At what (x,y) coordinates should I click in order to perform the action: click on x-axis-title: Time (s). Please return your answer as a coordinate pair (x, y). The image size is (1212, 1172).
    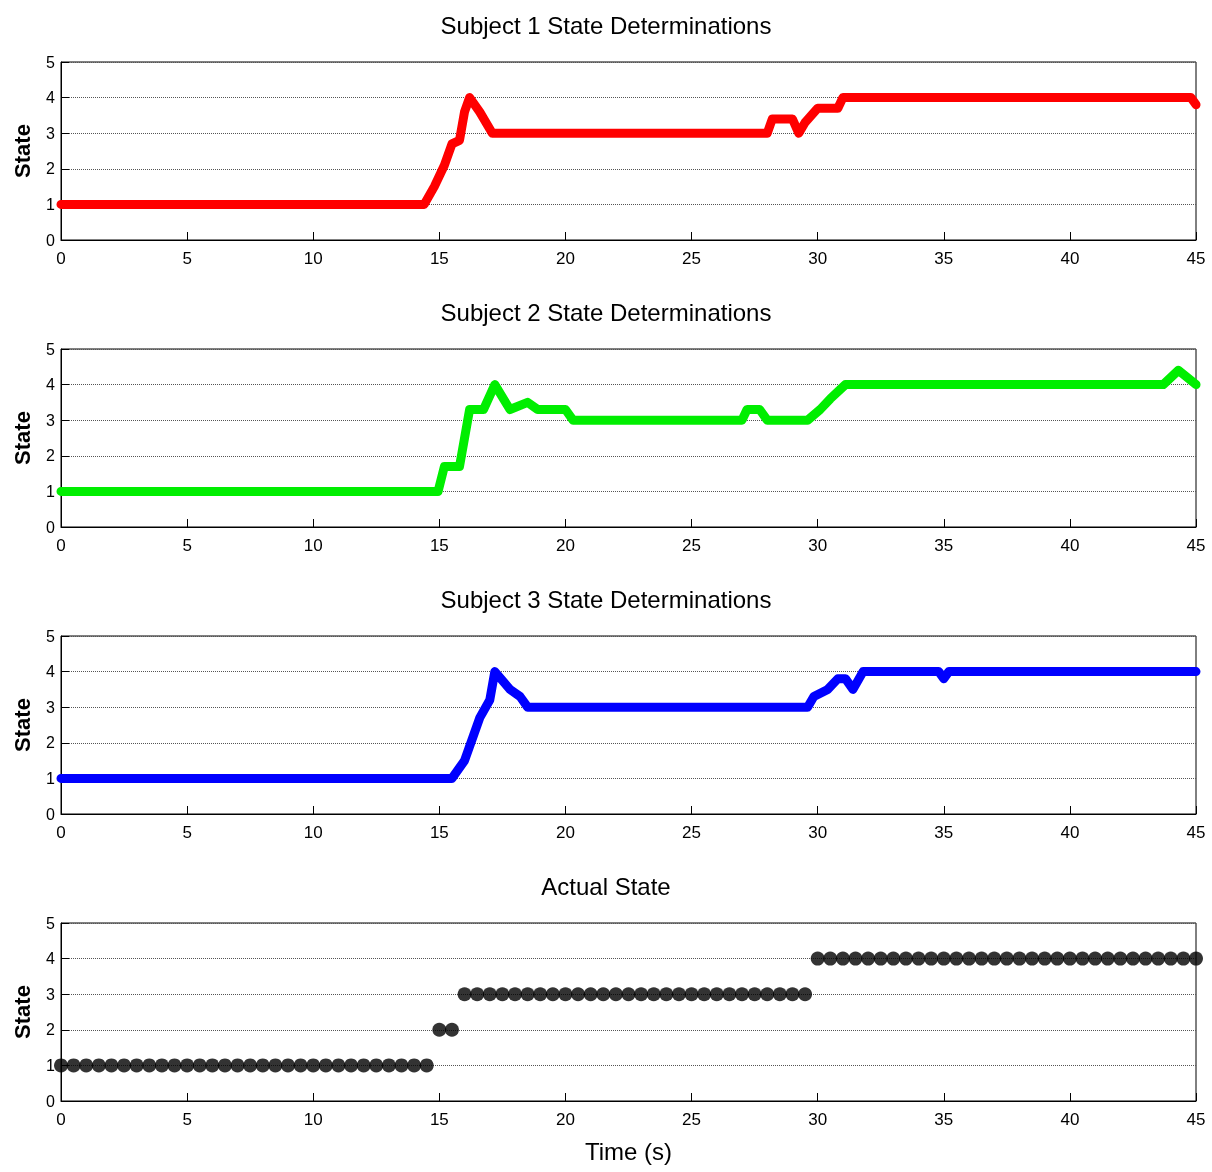
    Looking at the image, I should click on (628, 1151).